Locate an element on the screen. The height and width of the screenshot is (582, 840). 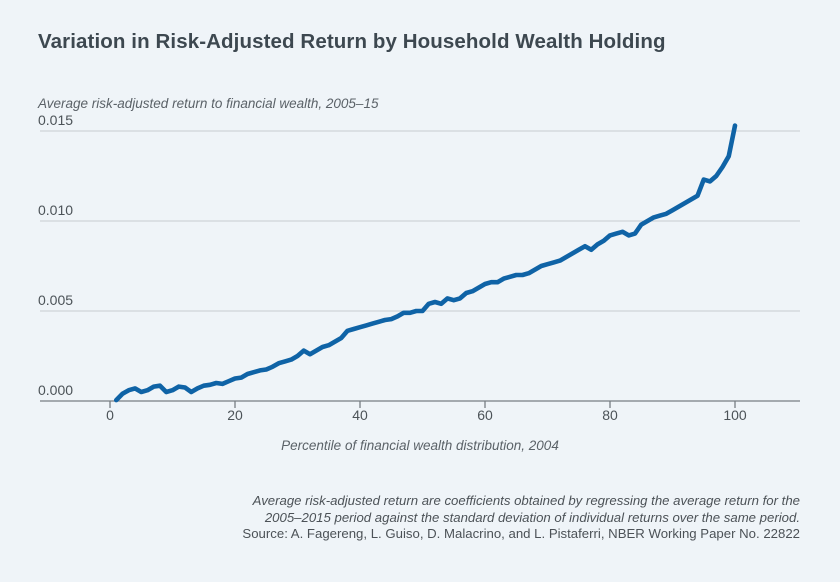
x-tick-label-100: 100 is located at coordinates (735, 415).